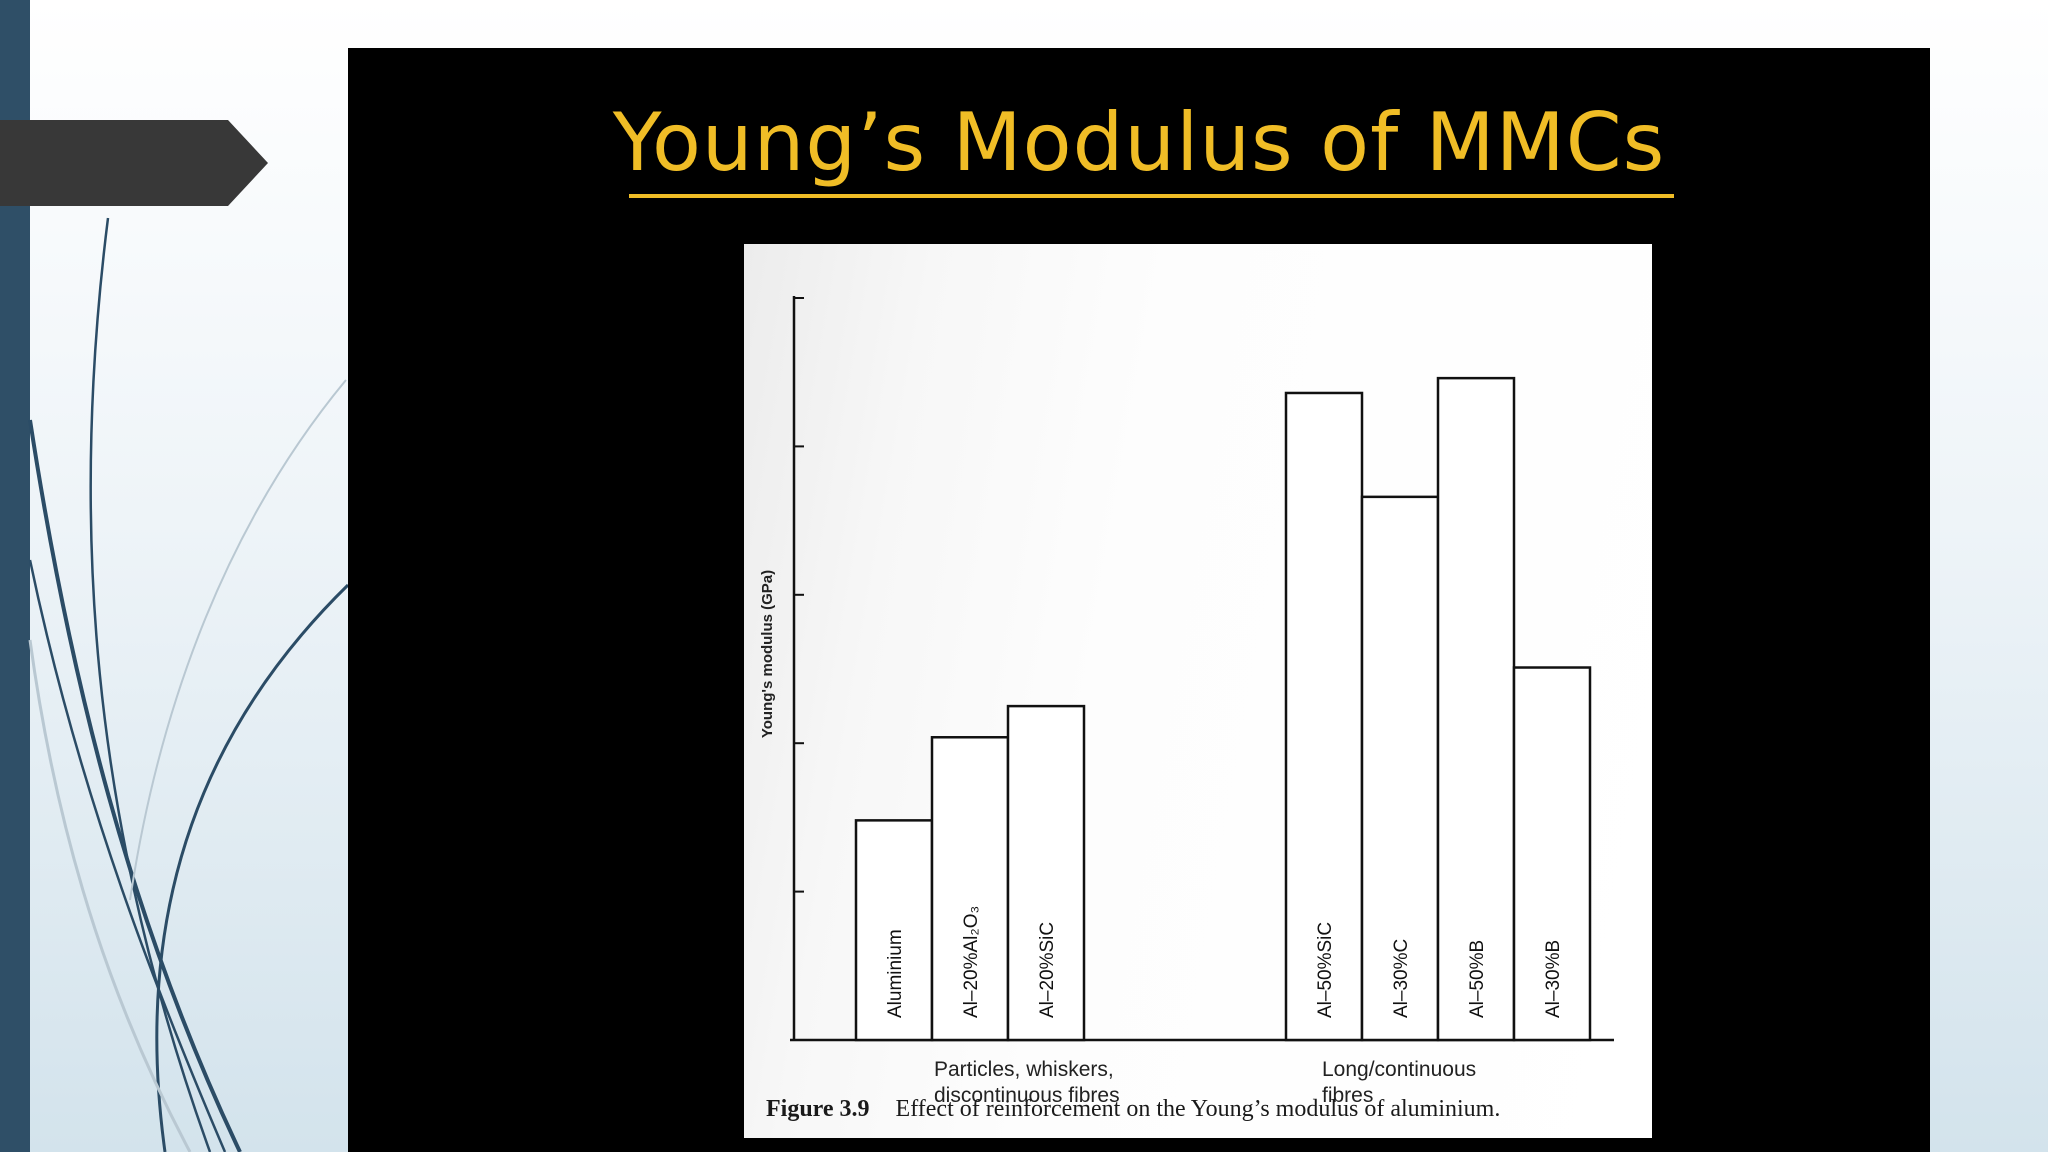 This screenshot has width=2048, height=1152. What do you see at coordinates (767, 654) in the screenshot?
I see `y-axis-label: Young's modulus (GPa)` at bounding box center [767, 654].